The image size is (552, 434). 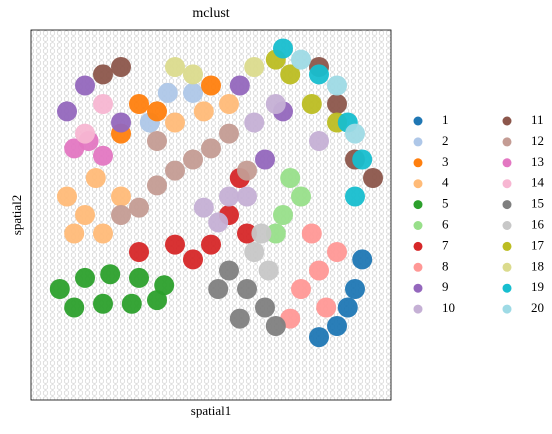 What do you see at coordinates (211, 410) in the screenshot?
I see `x-axis-label: spatial1` at bounding box center [211, 410].